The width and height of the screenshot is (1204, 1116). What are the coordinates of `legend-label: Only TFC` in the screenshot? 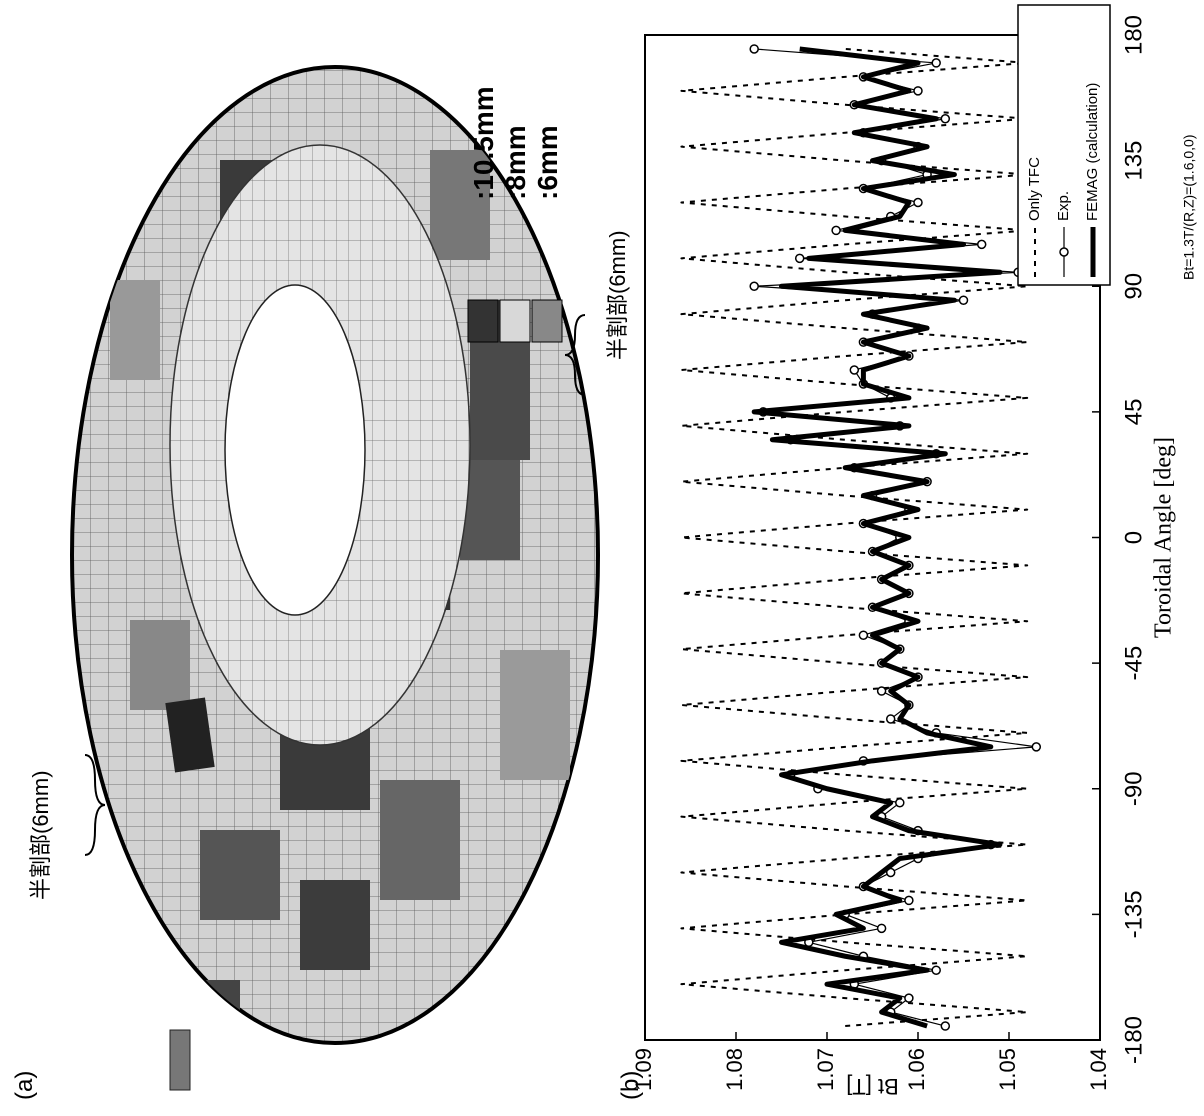 It's located at (1034, 189).